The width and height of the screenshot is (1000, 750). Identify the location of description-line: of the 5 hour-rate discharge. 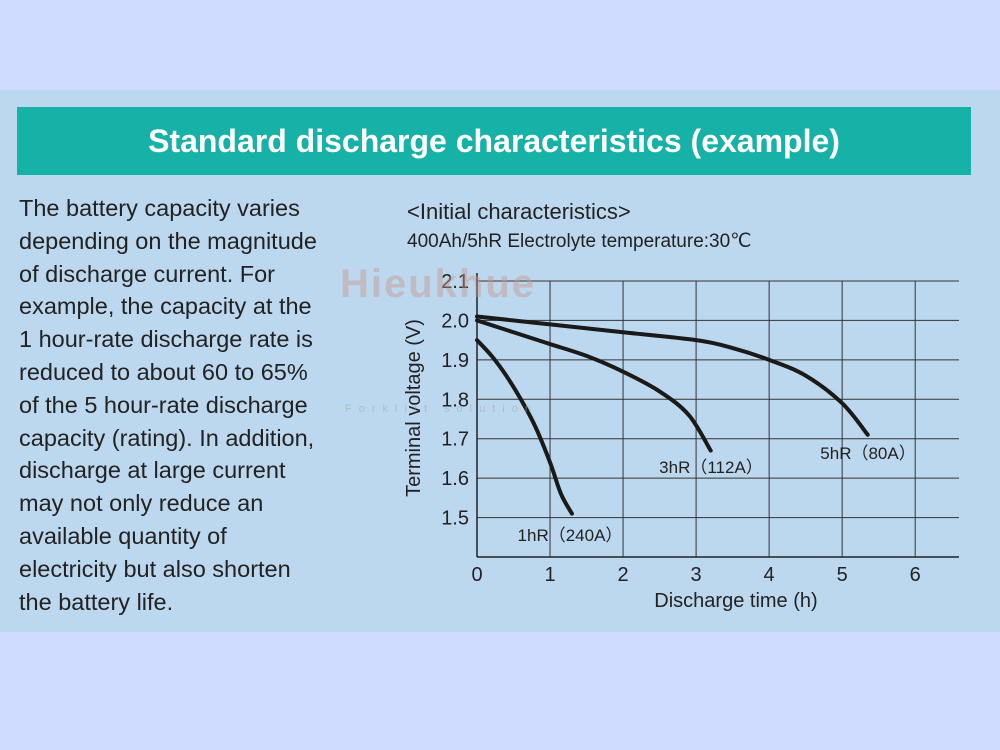
(163, 404).